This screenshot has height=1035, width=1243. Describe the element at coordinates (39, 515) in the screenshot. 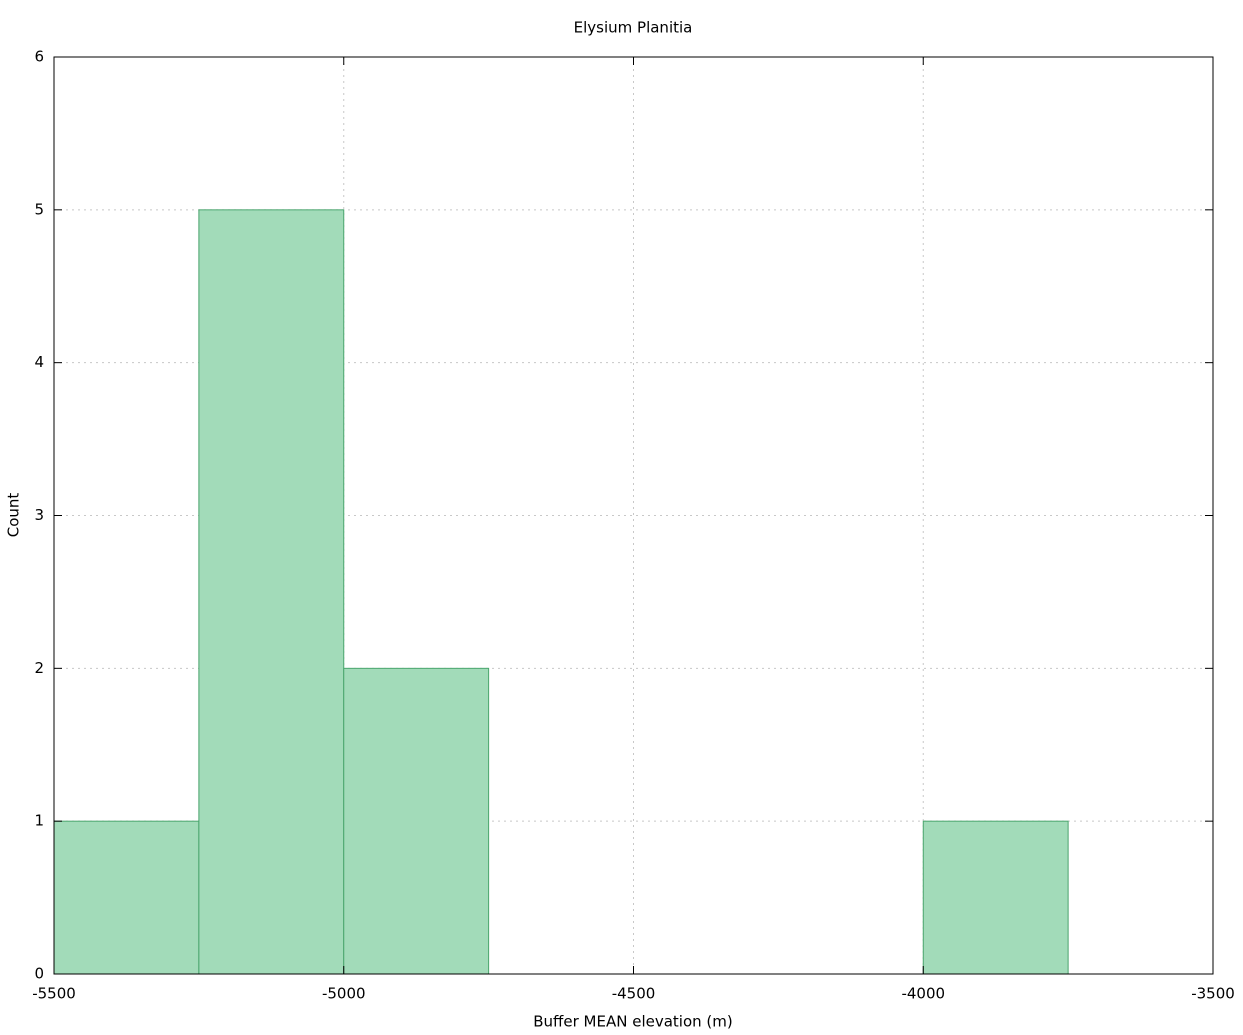

I see `y-tick-label: 3` at that location.